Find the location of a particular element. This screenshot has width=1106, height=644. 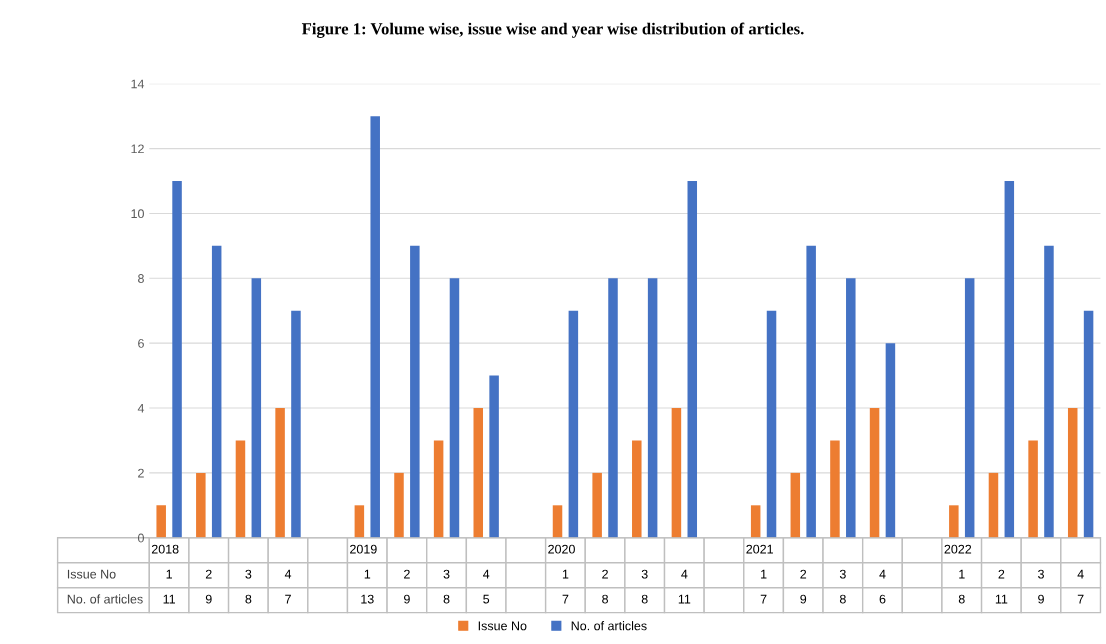

y-tick-label: 6 is located at coordinates (141, 343).